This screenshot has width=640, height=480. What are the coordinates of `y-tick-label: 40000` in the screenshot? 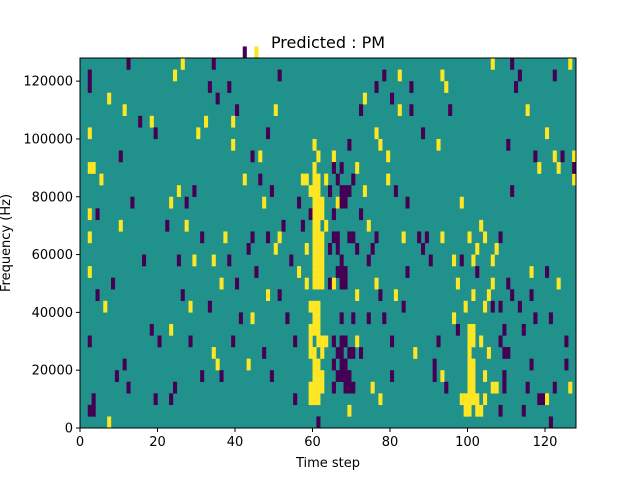 It's located at (52, 313).